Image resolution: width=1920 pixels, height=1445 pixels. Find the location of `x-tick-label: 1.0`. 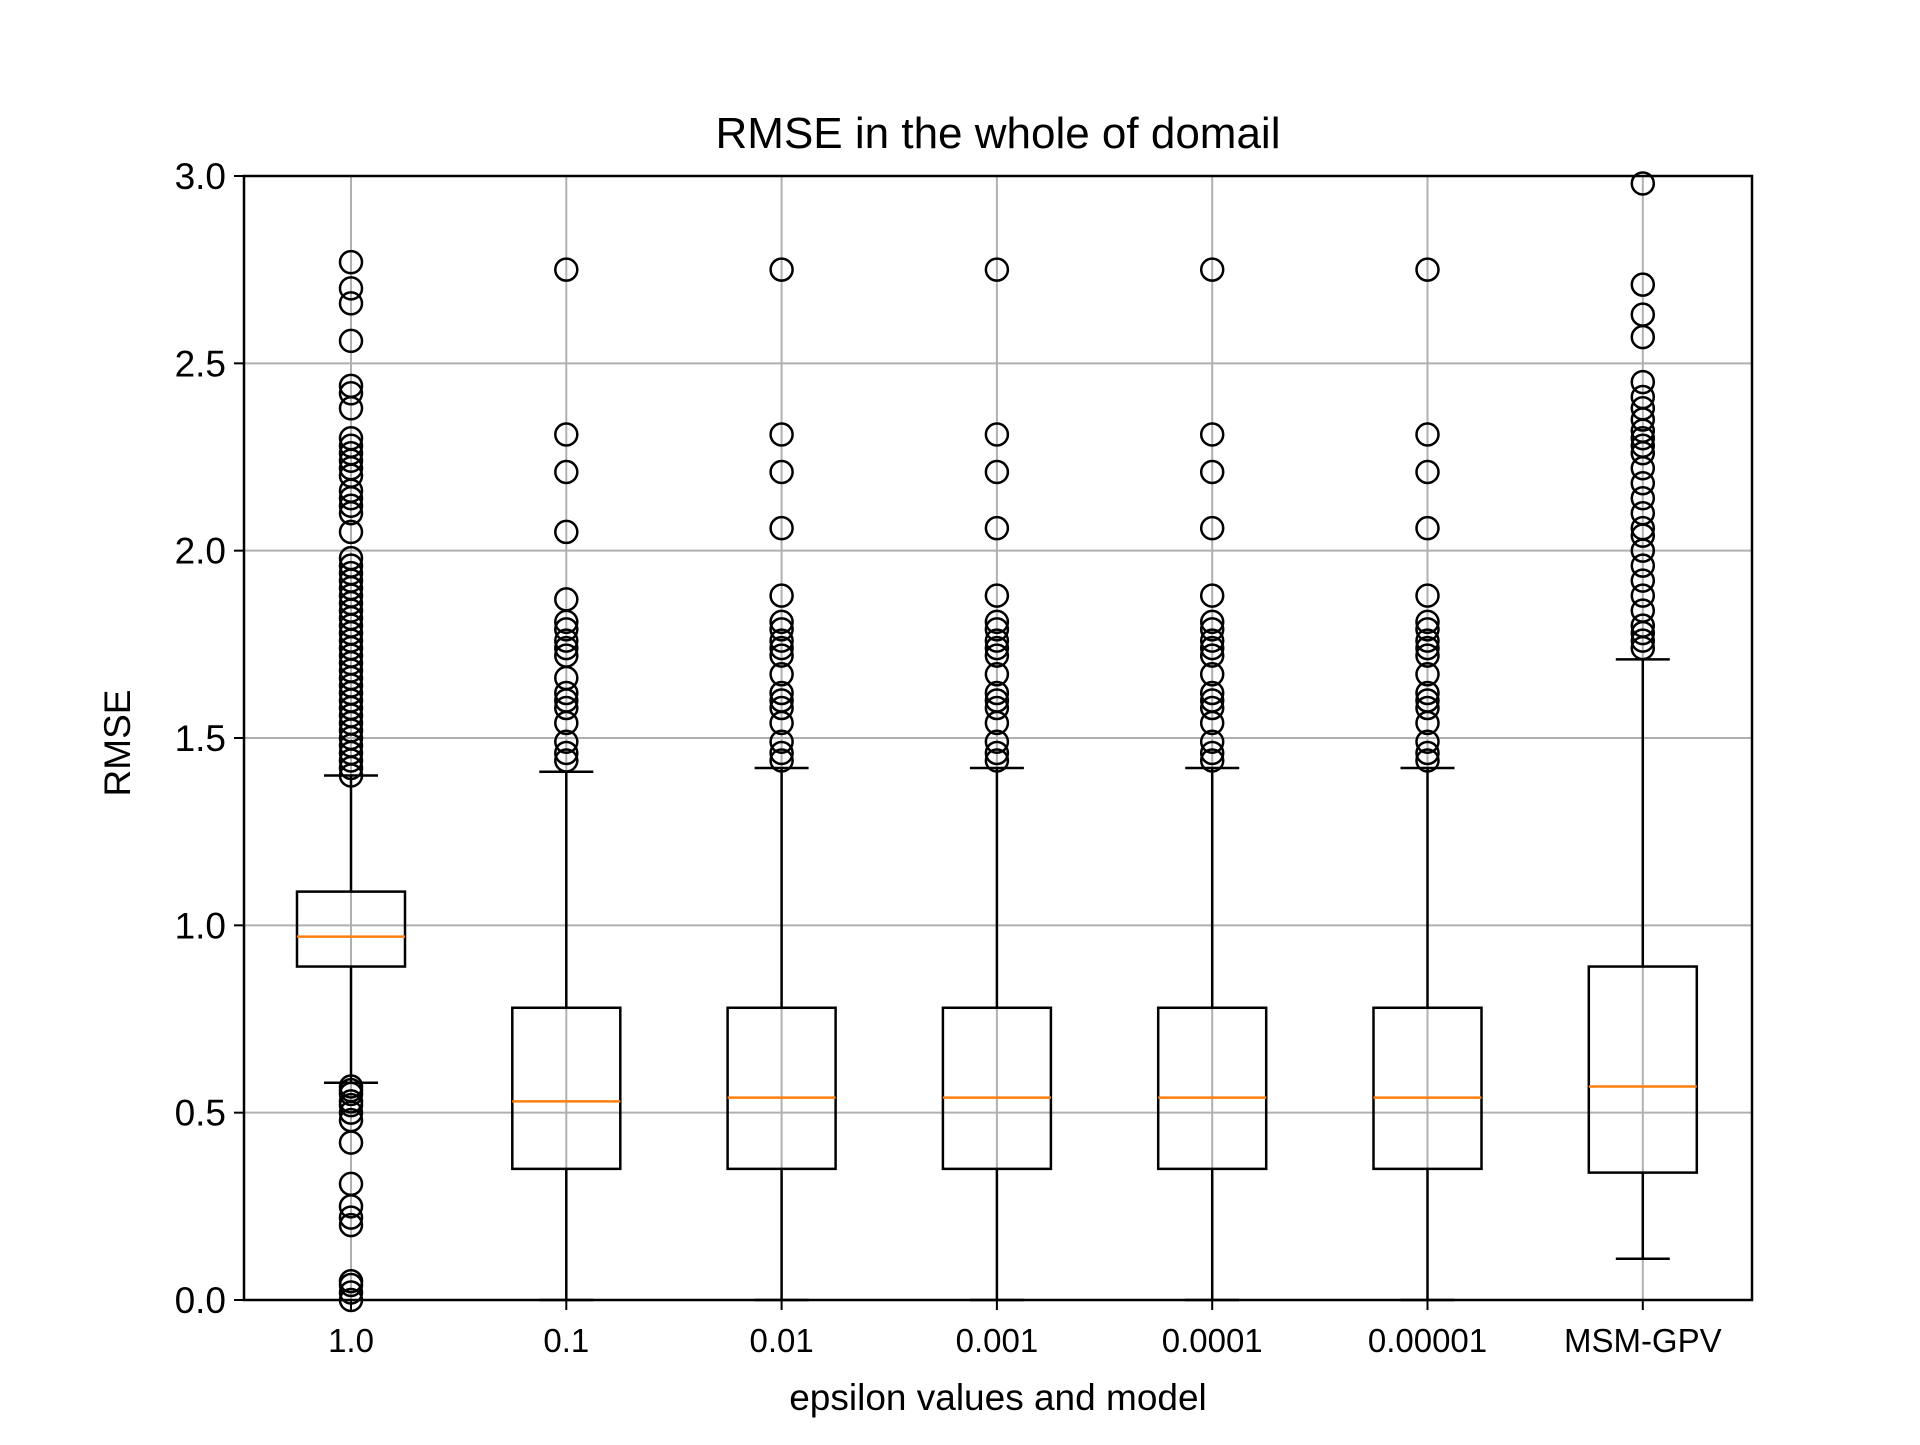

x-tick-label: 1.0 is located at coordinates (351, 1340).